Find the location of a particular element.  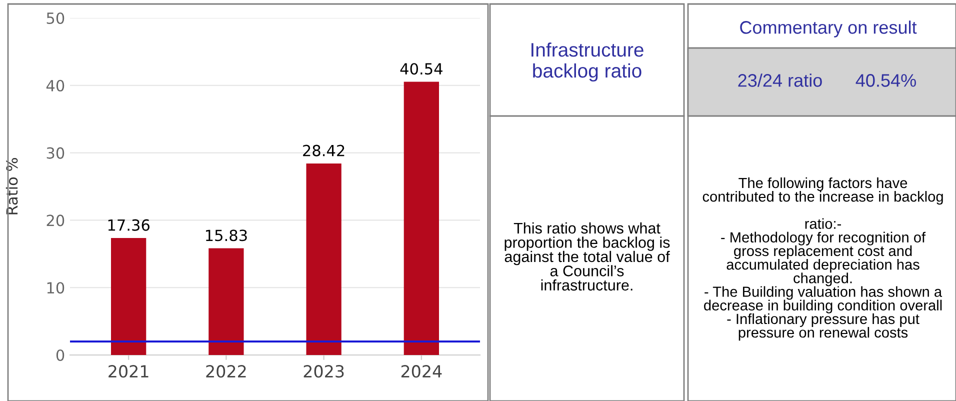

data-label: 17.36 is located at coordinates (129, 225).